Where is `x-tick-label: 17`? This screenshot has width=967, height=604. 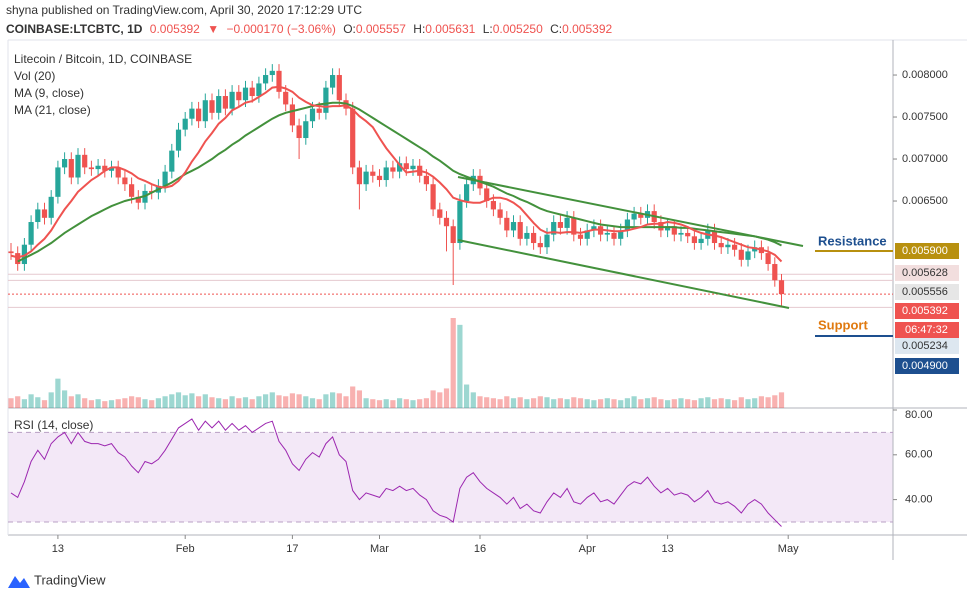
x-tick-label: 17 is located at coordinates (292, 549).